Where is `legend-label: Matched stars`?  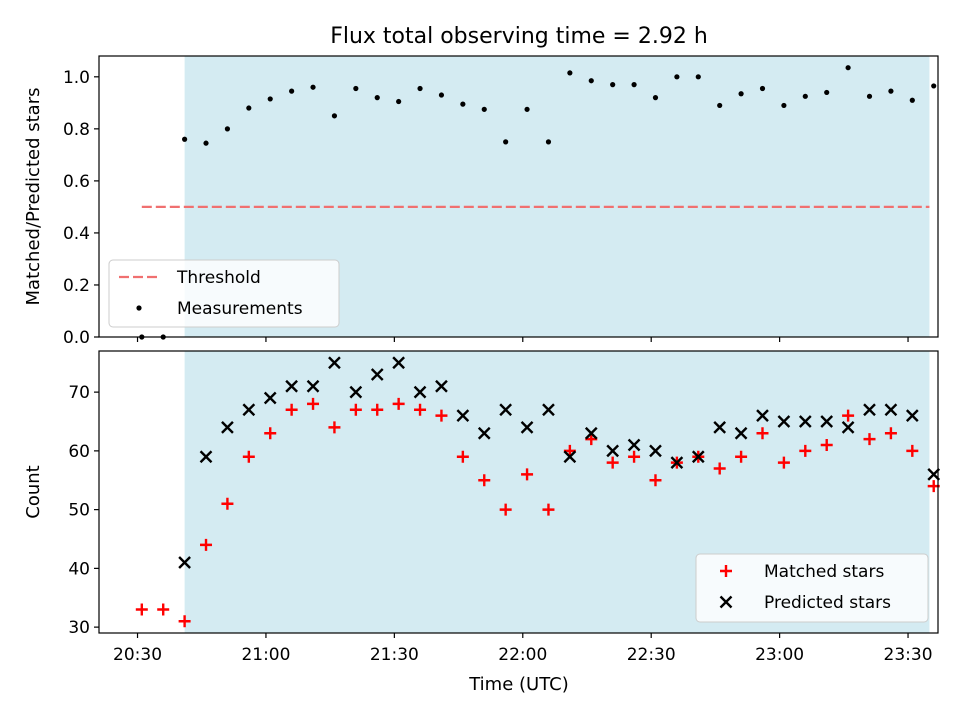
legend-label: Matched stars is located at coordinates (824, 572).